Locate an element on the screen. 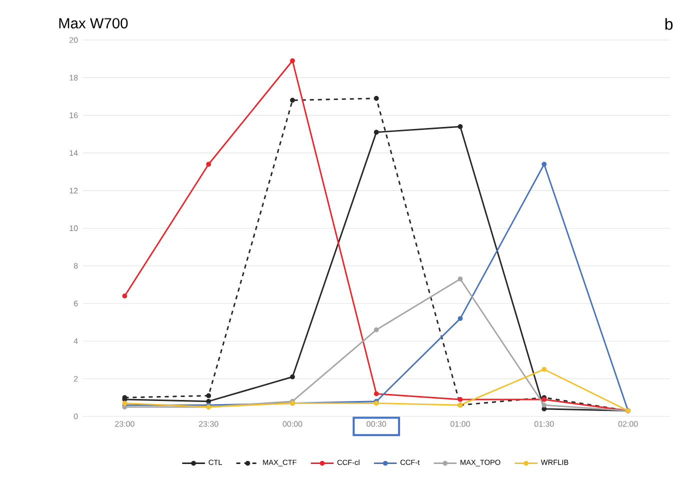 The image size is (686, 483). y-tick-label: 14 is located at coordinates (74, 153).